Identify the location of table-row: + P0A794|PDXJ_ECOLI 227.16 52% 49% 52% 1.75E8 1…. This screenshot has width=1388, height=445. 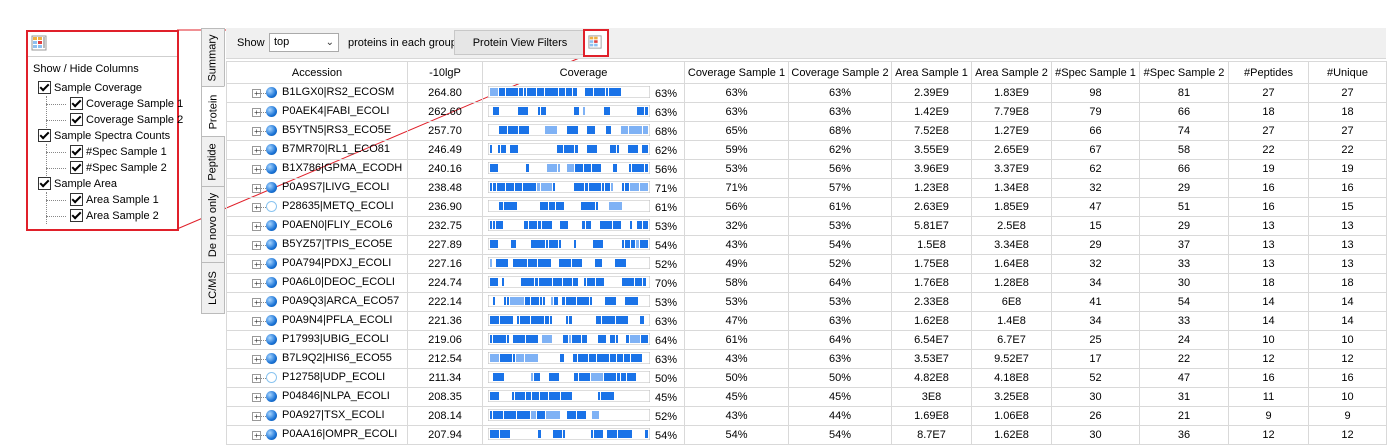
(806, 264).